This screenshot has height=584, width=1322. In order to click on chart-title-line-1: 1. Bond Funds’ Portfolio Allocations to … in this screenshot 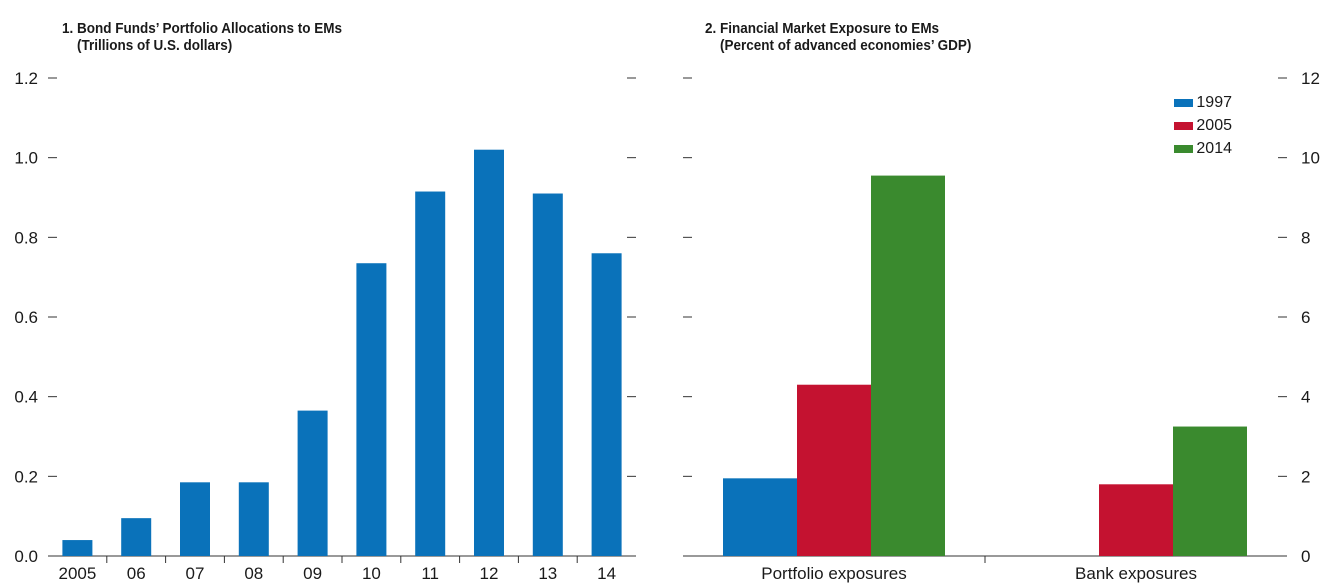, I will do `click(202, 28)`.